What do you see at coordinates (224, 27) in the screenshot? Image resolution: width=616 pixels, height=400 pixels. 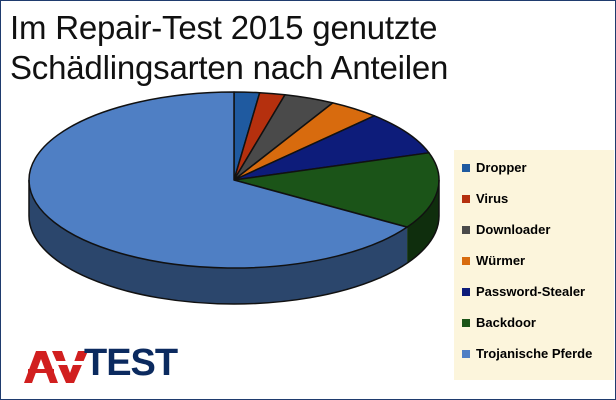 I see `chart-title-line-1: Im Repair-Test 2015 genutzte` at bounding box center [224, 27].